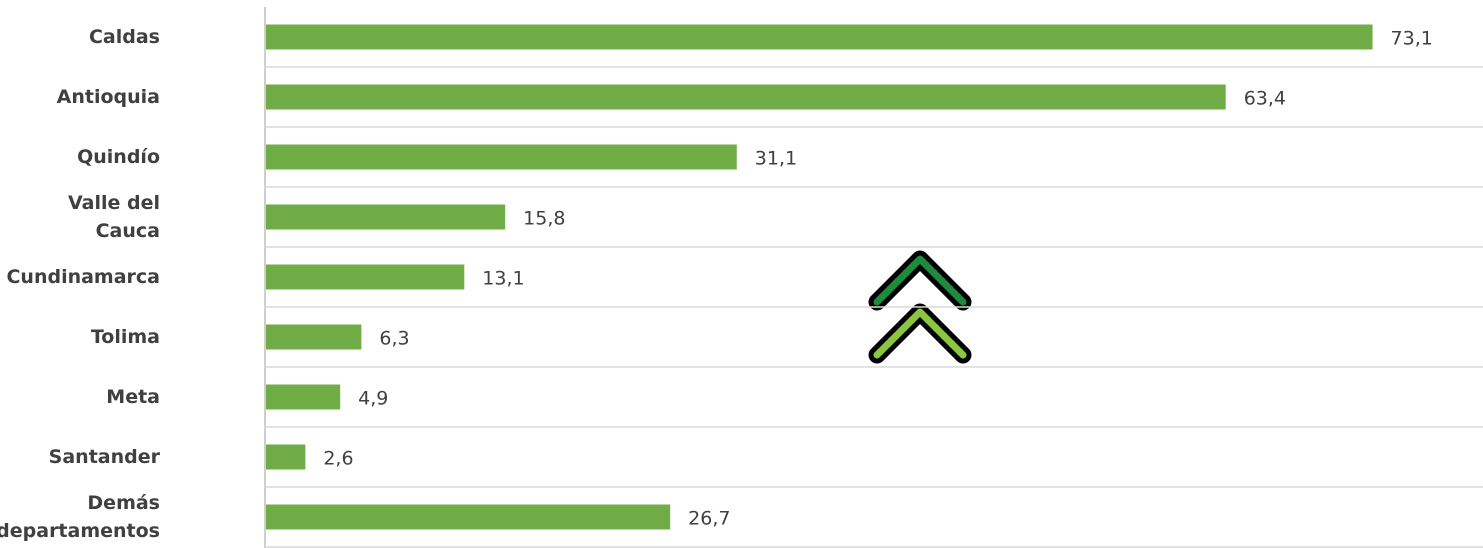  I want to click on value-label: 31,1, so click(776, 159).